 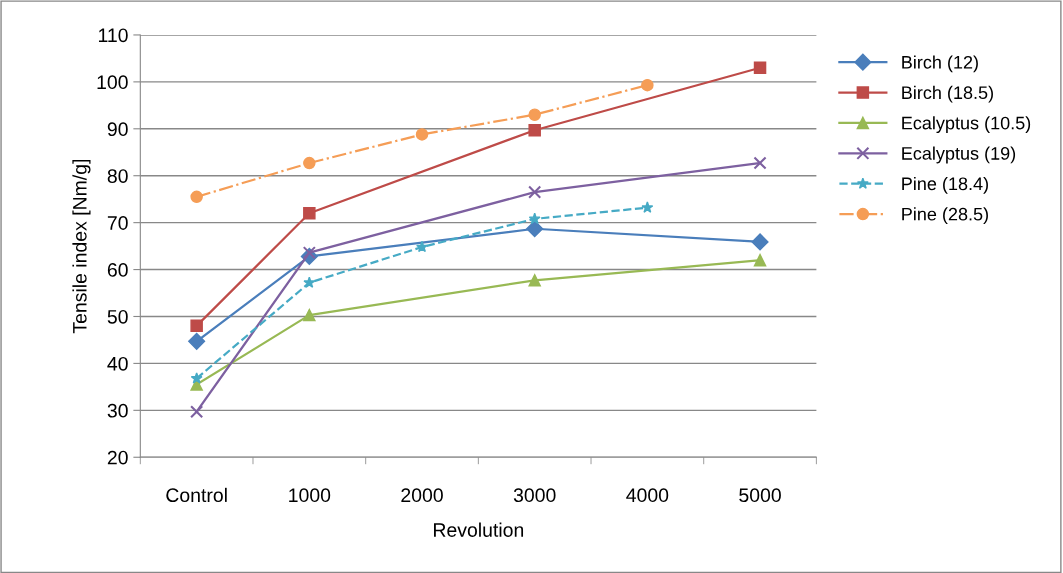 What do you see at coordinates (945, 216) in the screenshot?
I see `legend-label: Pine (28.5)` at bounding box center [945, 216].